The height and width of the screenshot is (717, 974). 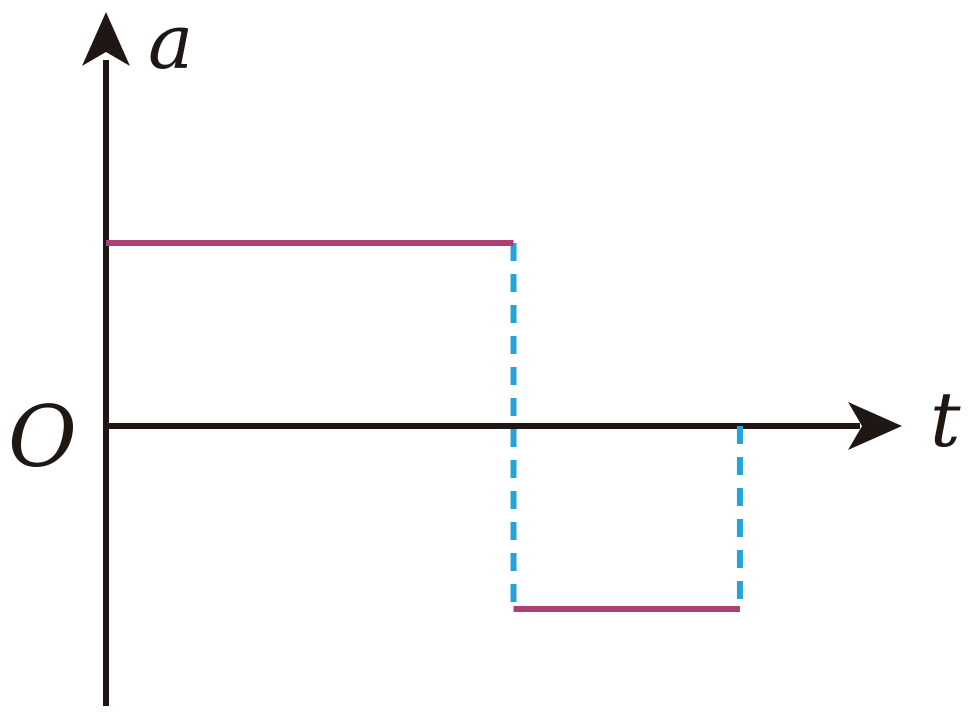 What do you see at coordinates (42, 437) in the screenshot?
I see `origin-label: O` at bounding box center [42, 437].